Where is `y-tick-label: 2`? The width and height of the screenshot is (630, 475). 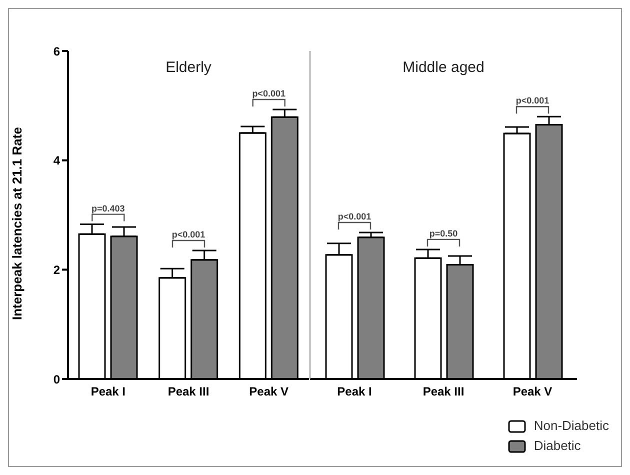 y-tick-label: 2 is located at coordinates (56, 269).